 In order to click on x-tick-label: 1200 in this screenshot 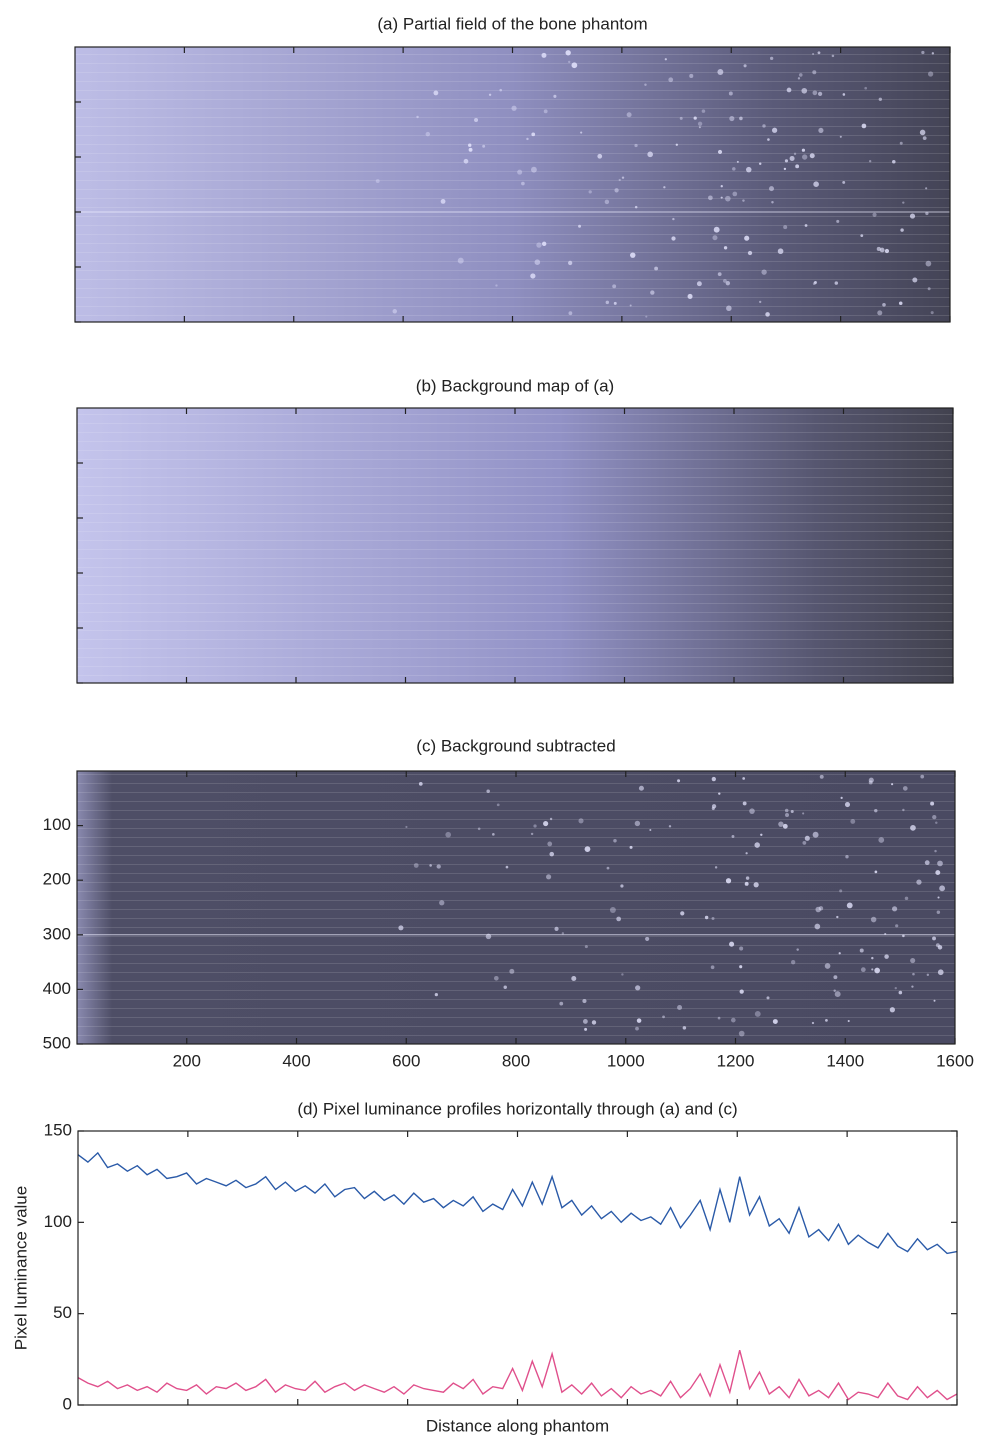, I will do `click(736, 1060)`.